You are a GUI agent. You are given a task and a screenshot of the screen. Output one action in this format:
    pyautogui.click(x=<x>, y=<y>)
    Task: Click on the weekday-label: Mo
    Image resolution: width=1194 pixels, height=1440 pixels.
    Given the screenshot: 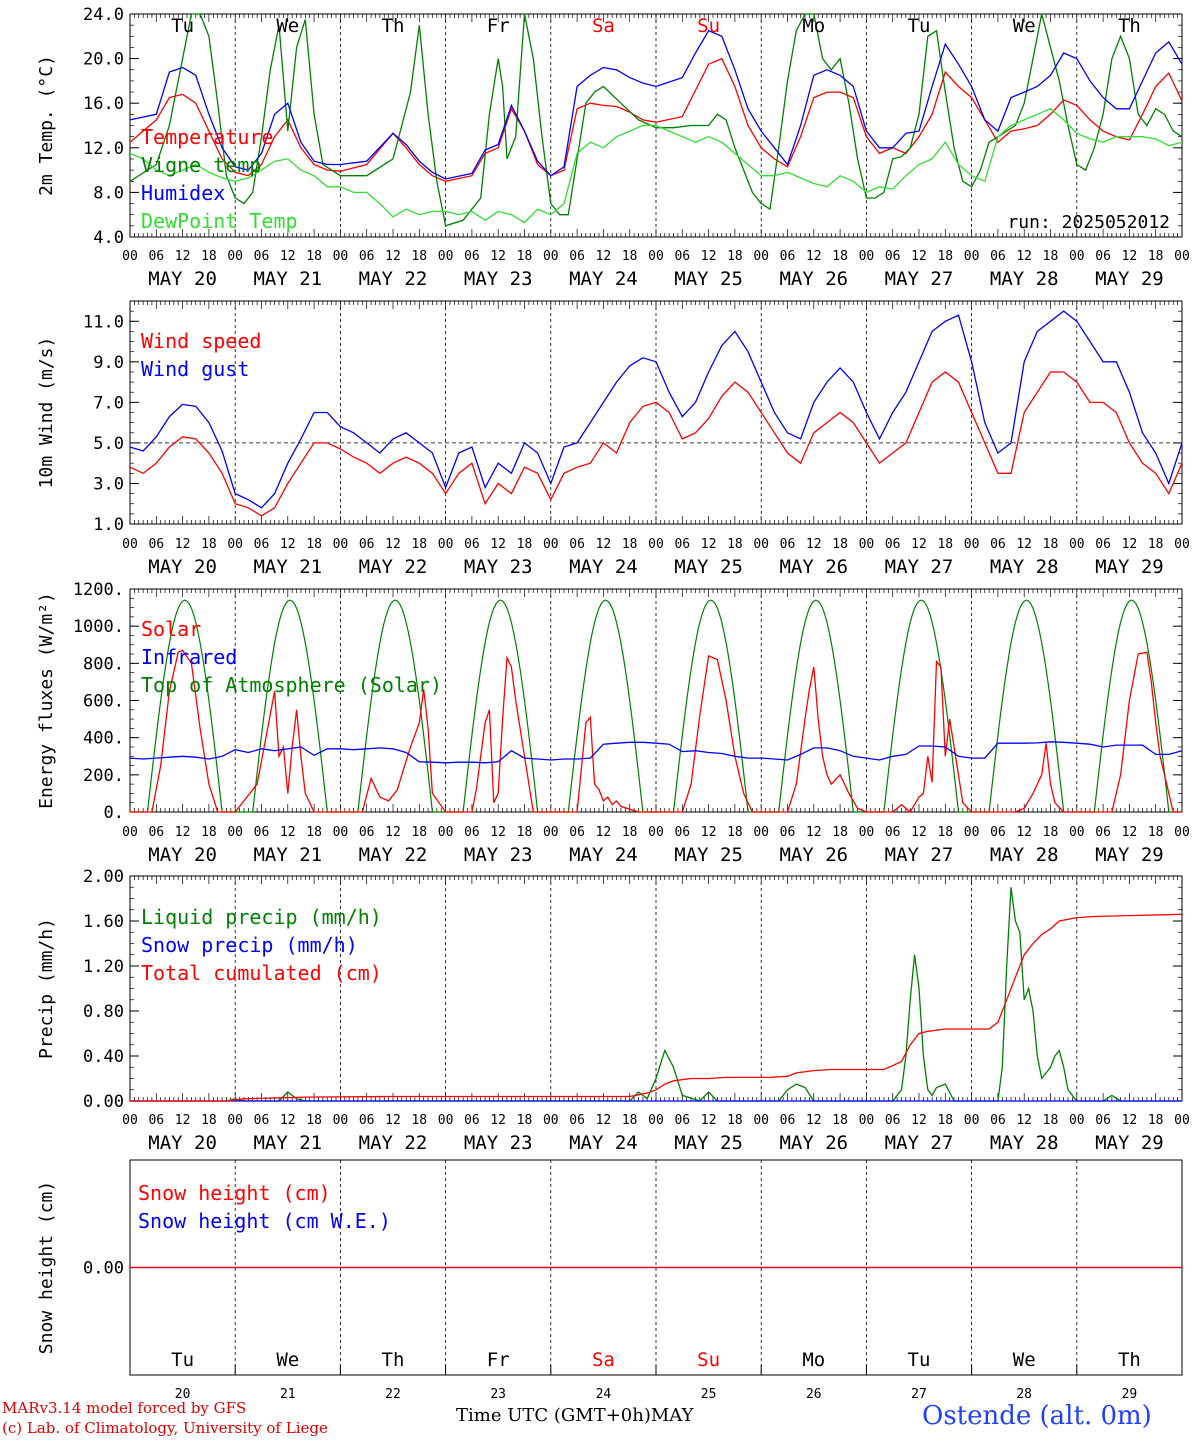 What is the action you would take?
    pyautogui.click(x=813, y=26)
    